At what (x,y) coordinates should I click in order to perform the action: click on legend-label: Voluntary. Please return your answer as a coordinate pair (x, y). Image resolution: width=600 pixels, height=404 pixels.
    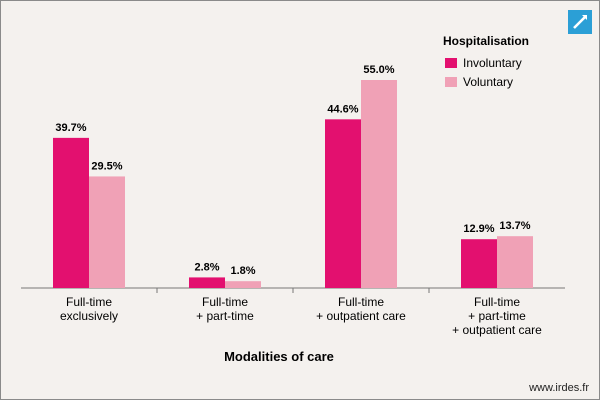
    Looking at the image, I should click on (488, 82).